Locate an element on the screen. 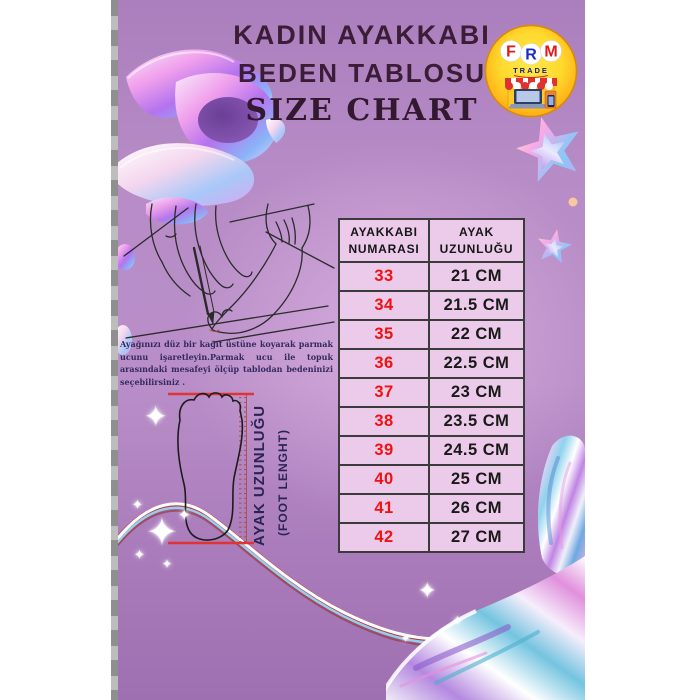 This screenshot has height=700, width=700. ribbon-wave-decoration is located at coordinates (281, 574).